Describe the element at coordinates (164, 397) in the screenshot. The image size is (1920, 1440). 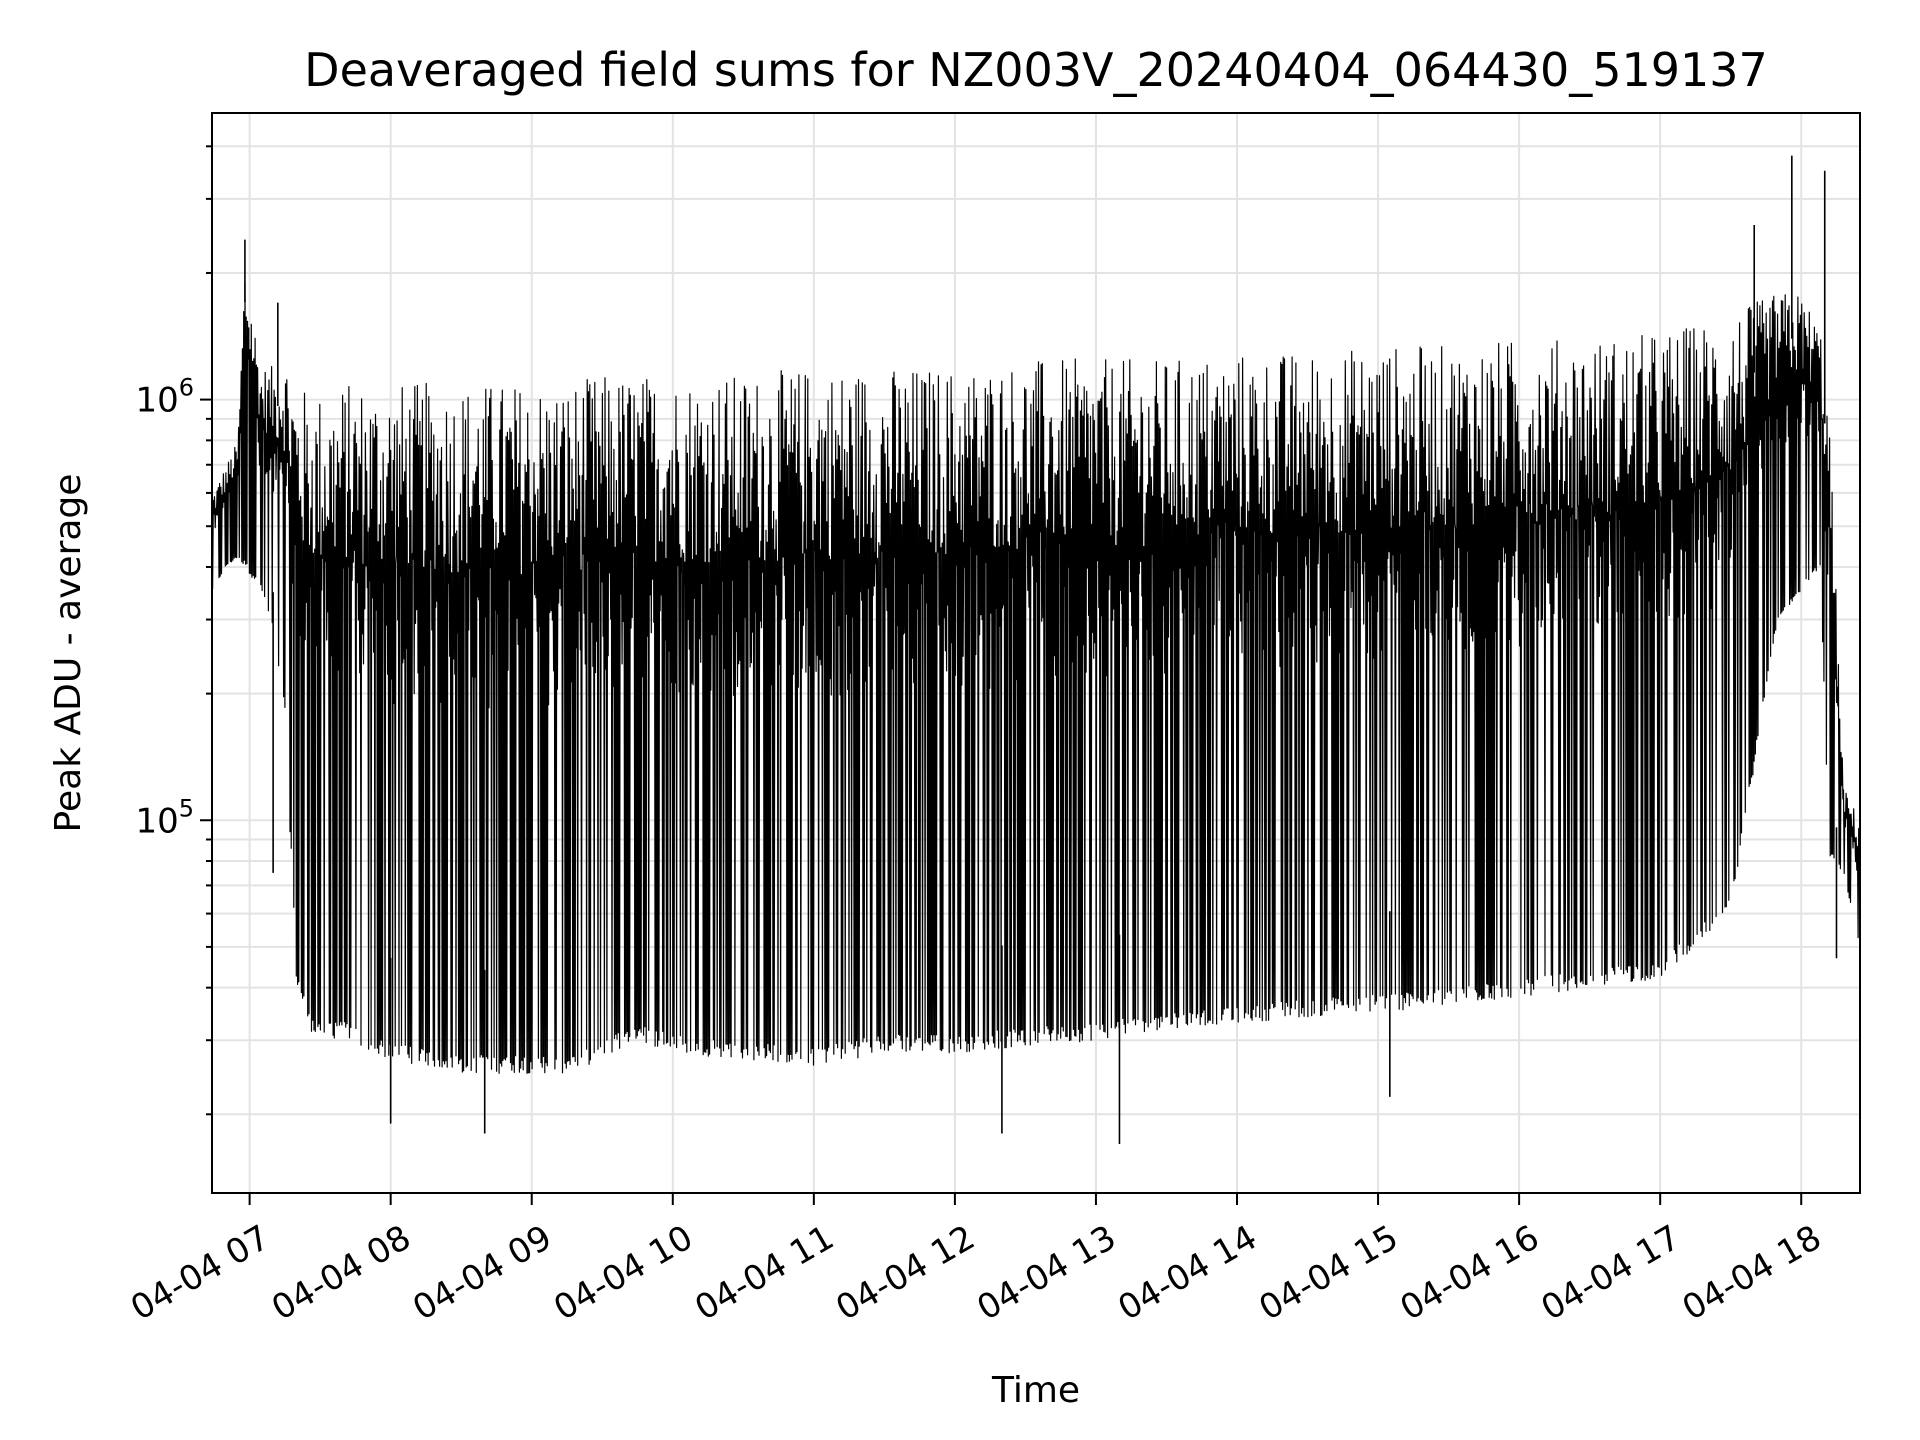
I see `y-tick-label: 10⁶` at that location.